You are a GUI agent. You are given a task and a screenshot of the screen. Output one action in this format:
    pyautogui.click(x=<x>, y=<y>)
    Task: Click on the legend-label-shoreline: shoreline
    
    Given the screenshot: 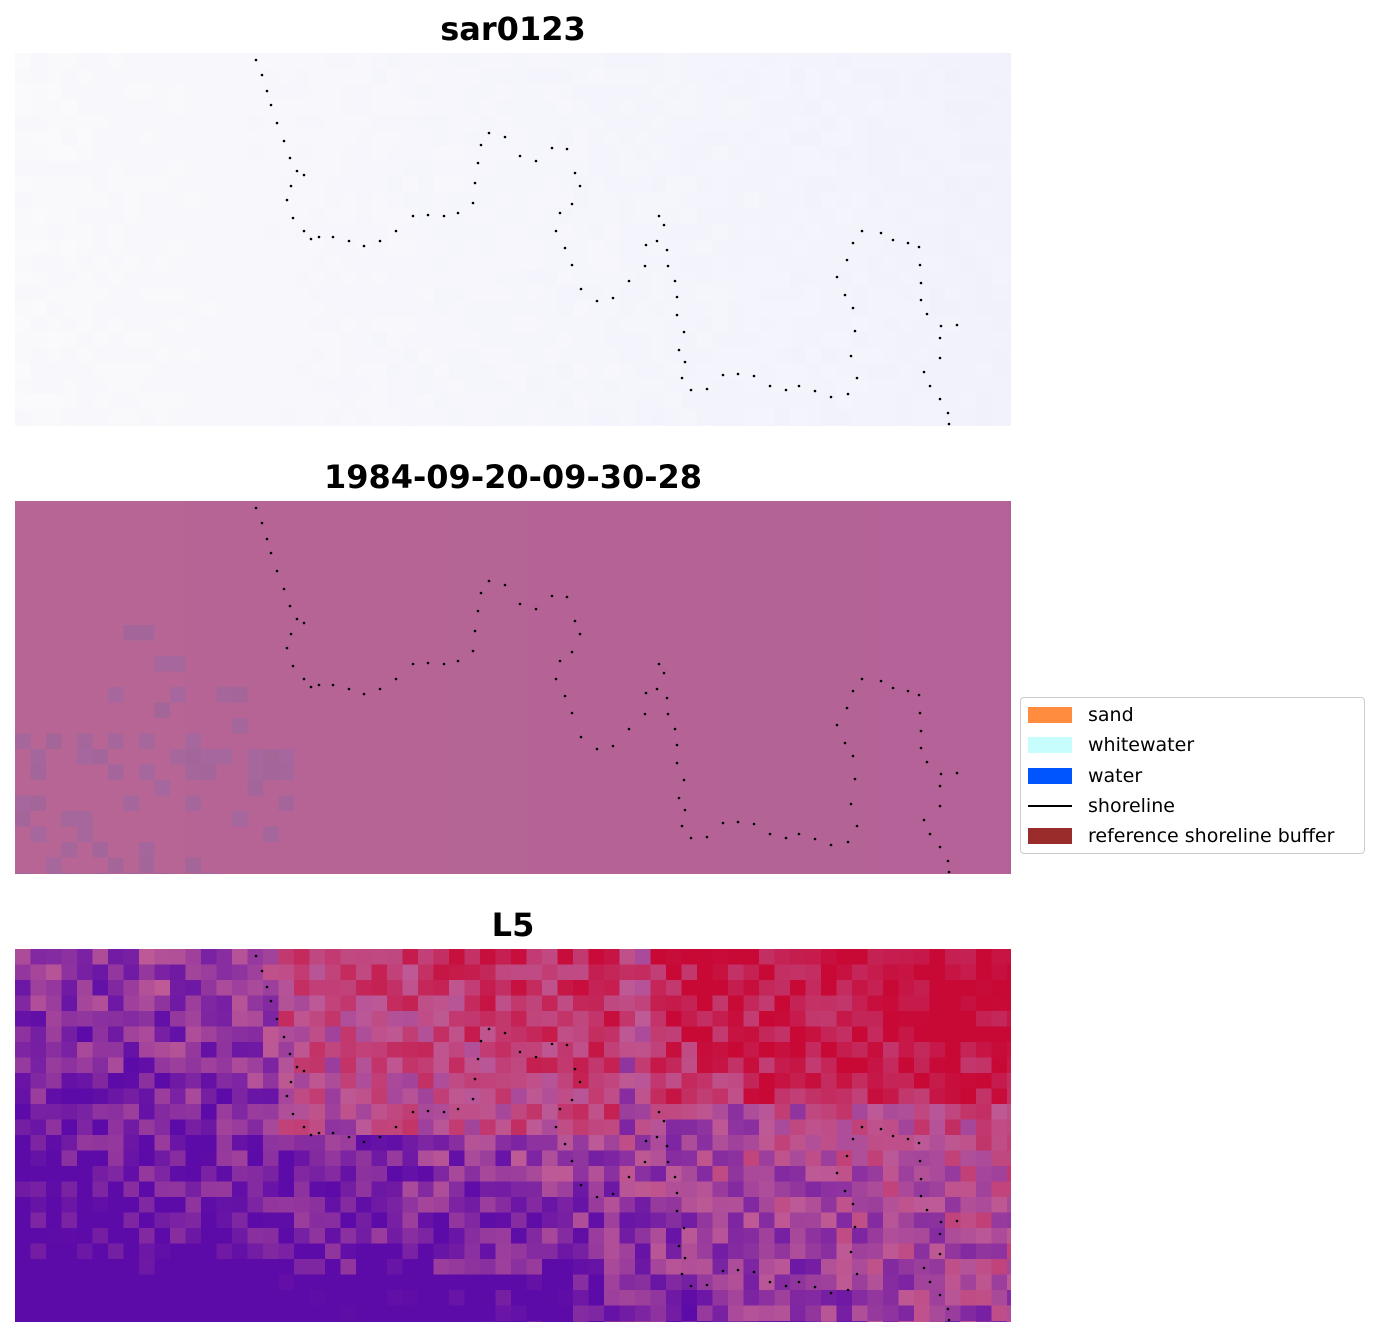 What is the action you would take?
    pyautogui.click(x=1131, y=806)
    